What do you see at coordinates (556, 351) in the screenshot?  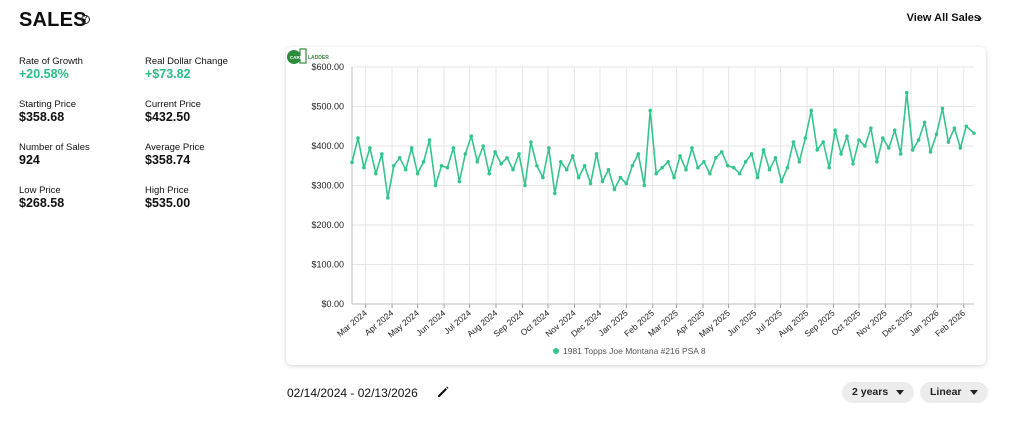 I see `legend-swatch` at bounding box center [556, 351].